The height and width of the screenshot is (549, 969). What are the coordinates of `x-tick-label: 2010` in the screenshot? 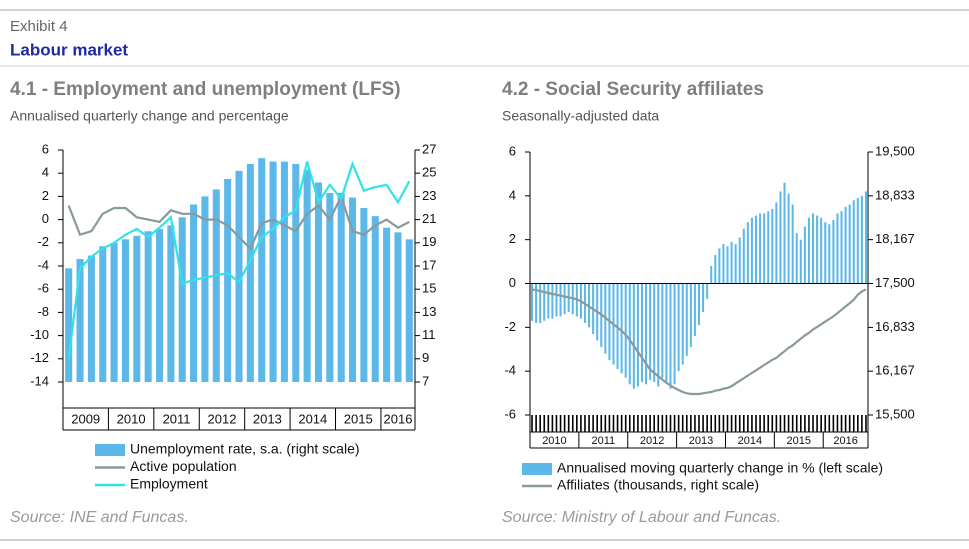 It's located at (131, 418).